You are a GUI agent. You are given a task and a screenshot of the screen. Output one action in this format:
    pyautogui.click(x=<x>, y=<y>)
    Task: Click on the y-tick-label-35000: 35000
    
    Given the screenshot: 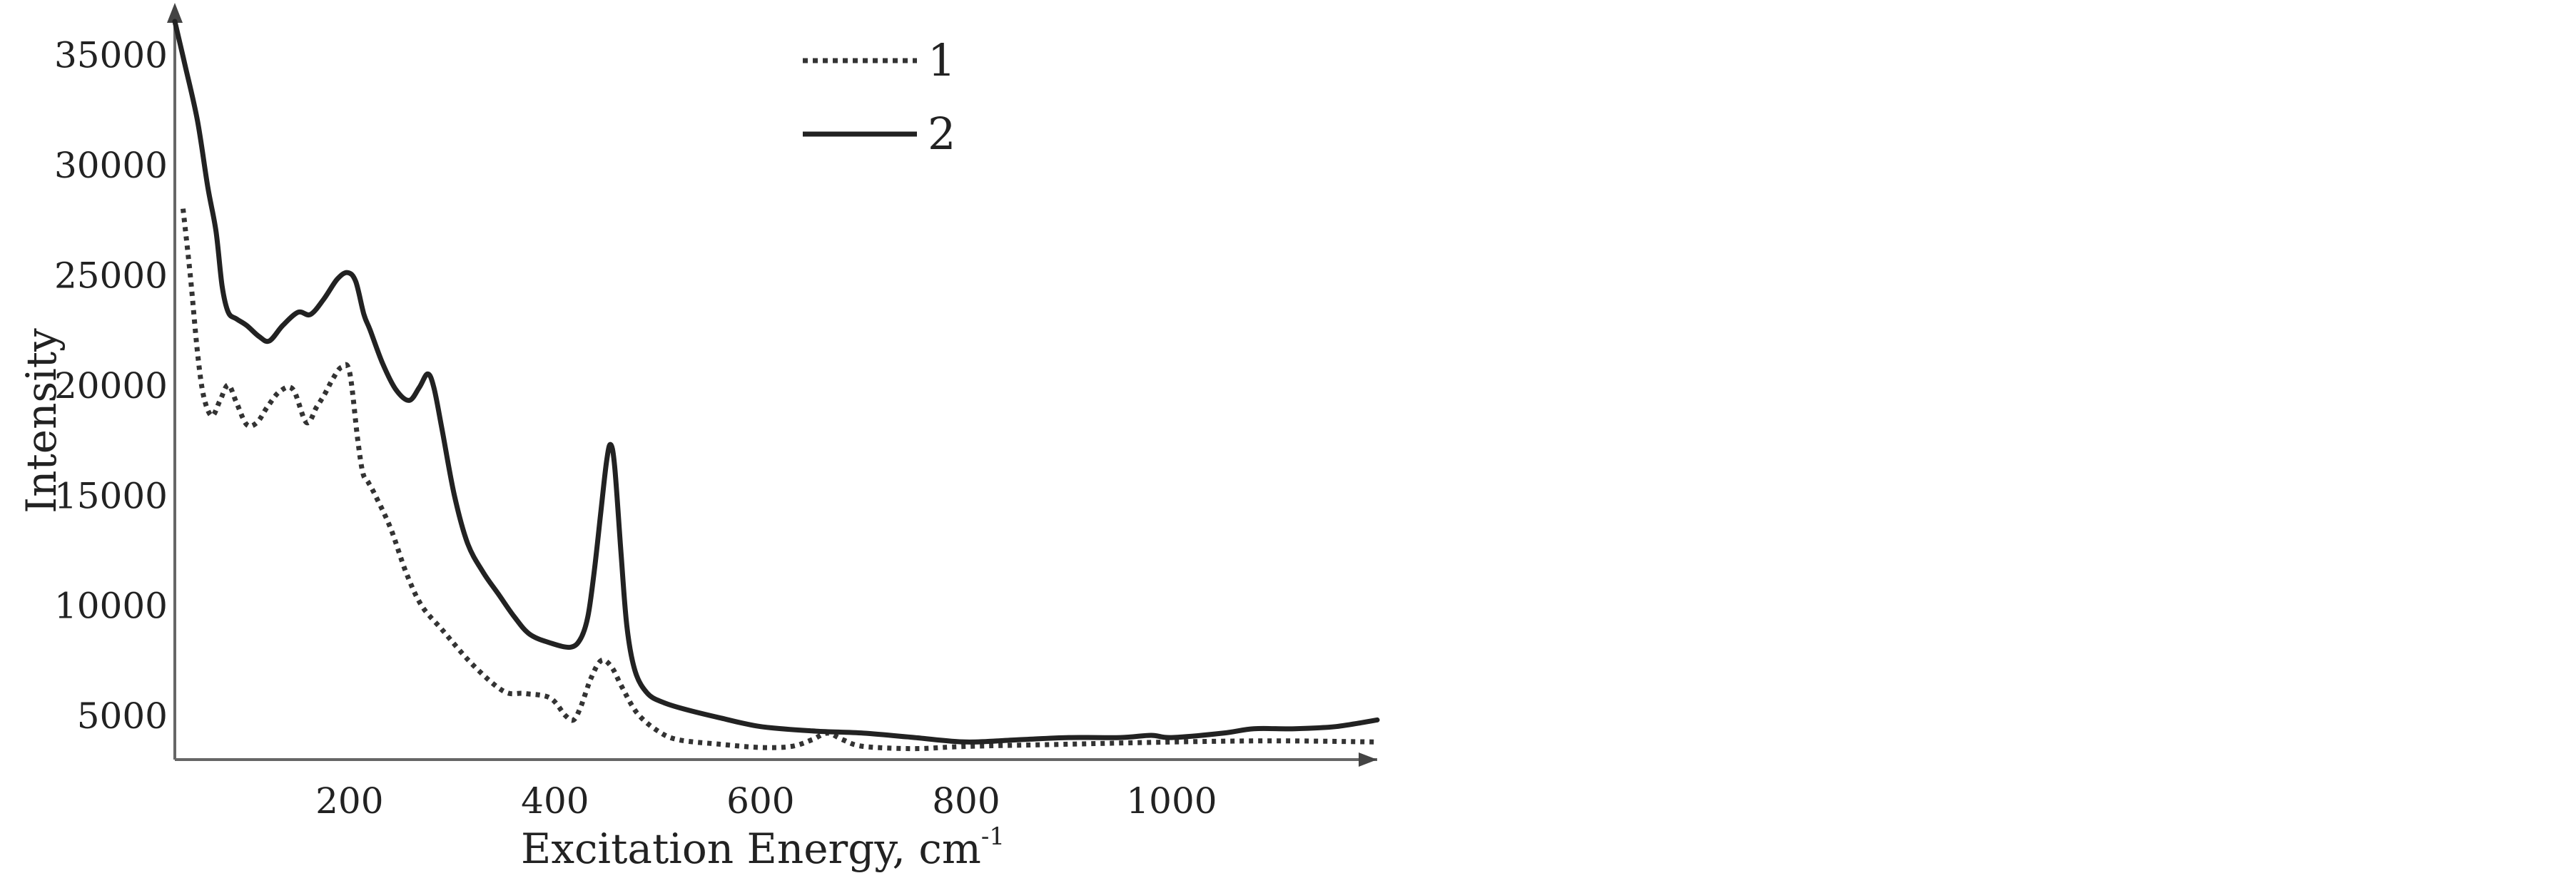 What is the action you would take?
    pyautogui.click(x=111, y=55)
    